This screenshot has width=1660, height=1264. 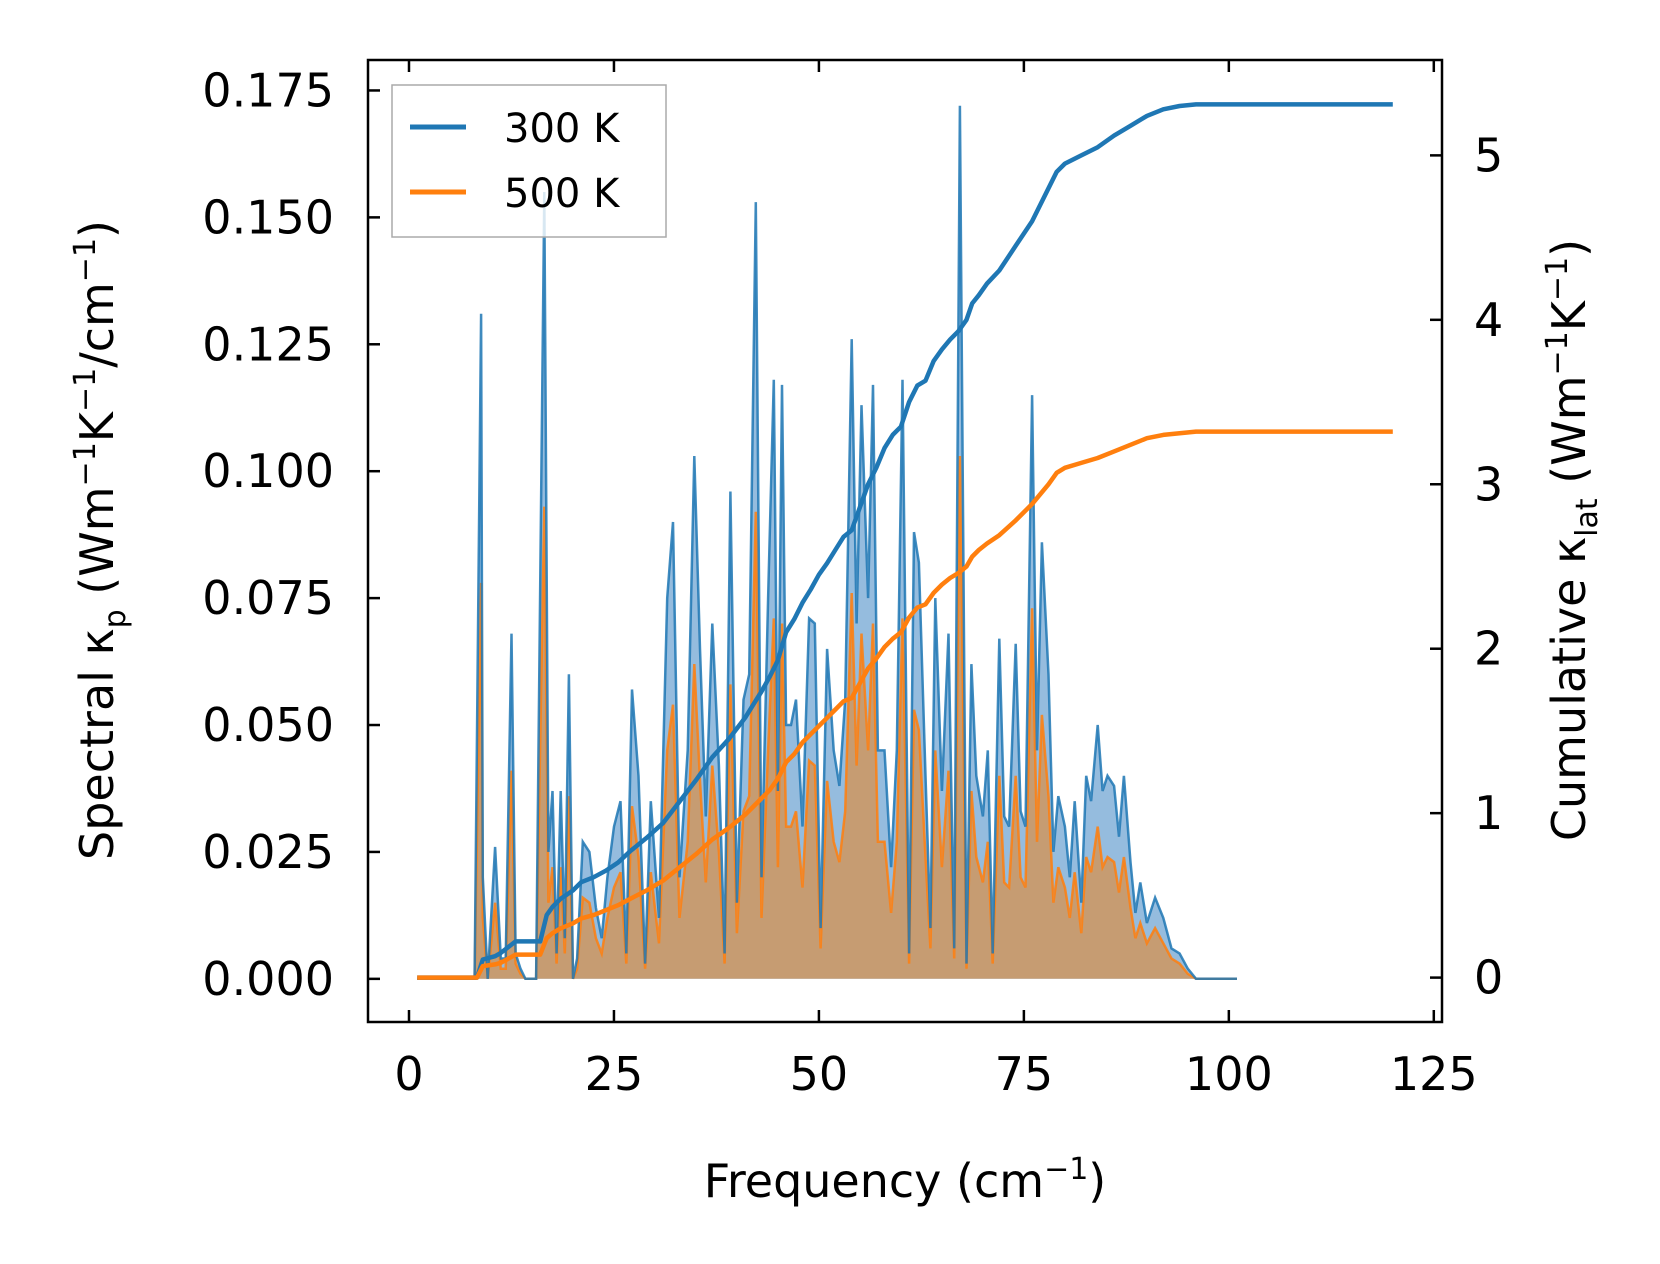 What do you see at coordinates (1488, 484) in the screenshot?
I see `y-right-tick-label: 3` at bounding box center [1488, 484].